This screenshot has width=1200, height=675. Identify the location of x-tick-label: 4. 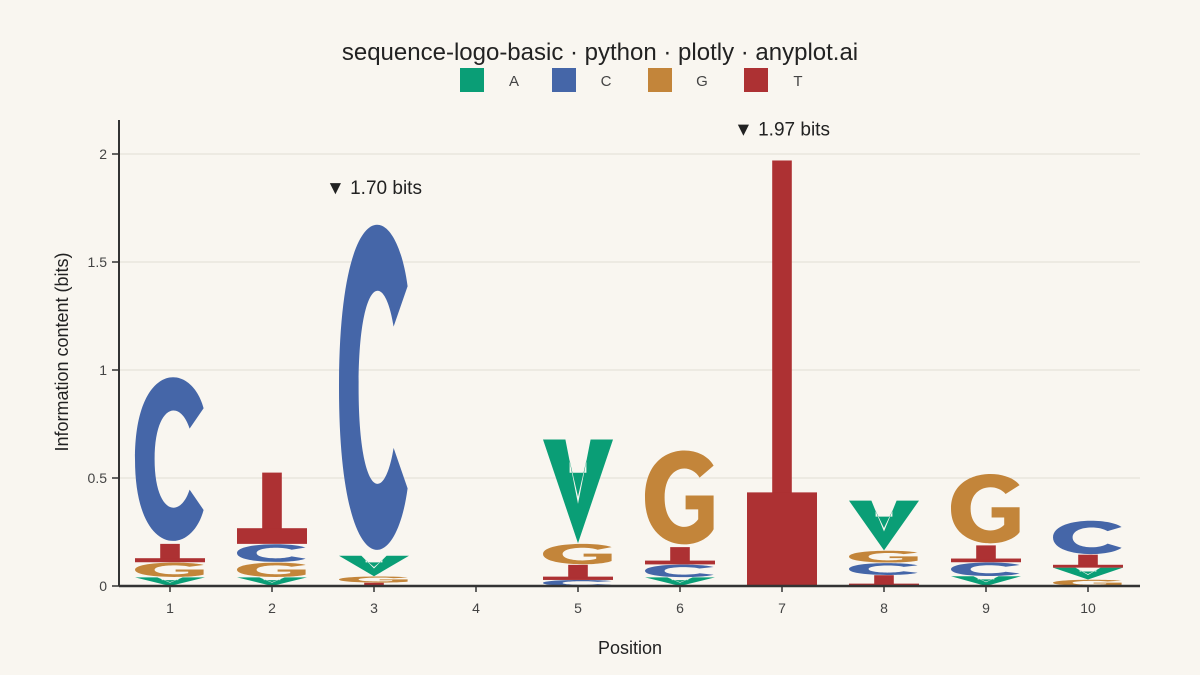
(476, 608).